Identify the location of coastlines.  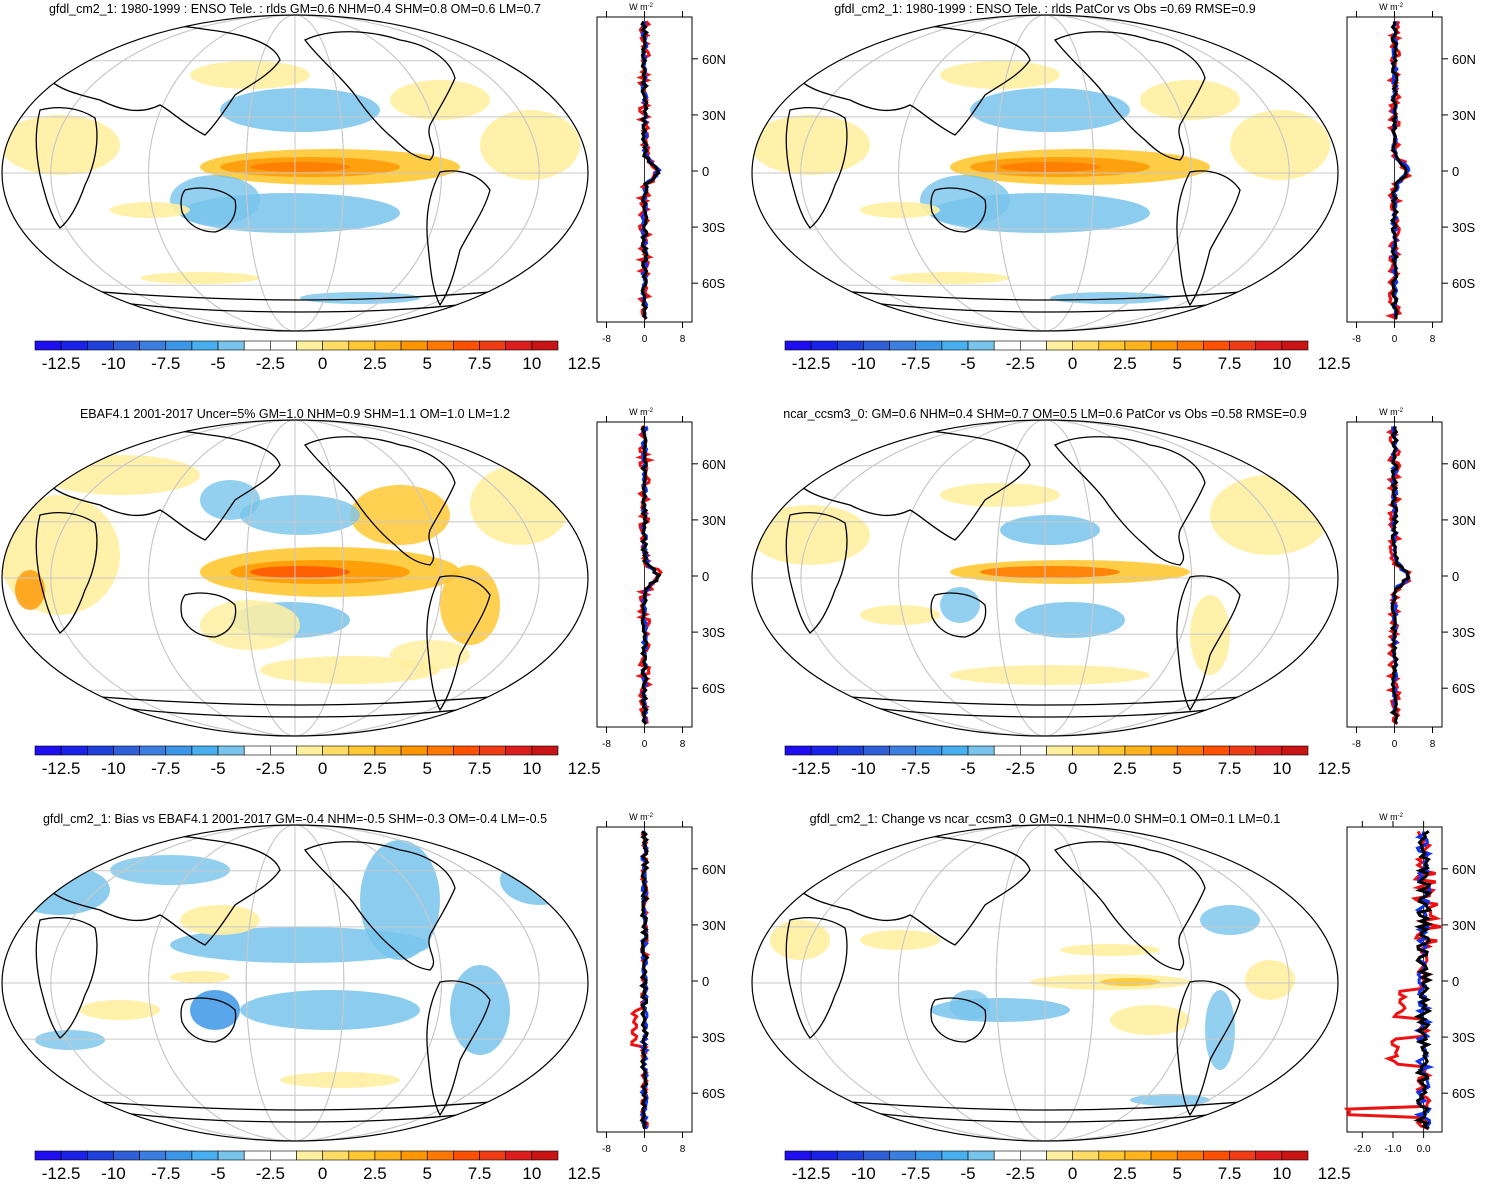
(295, 168).